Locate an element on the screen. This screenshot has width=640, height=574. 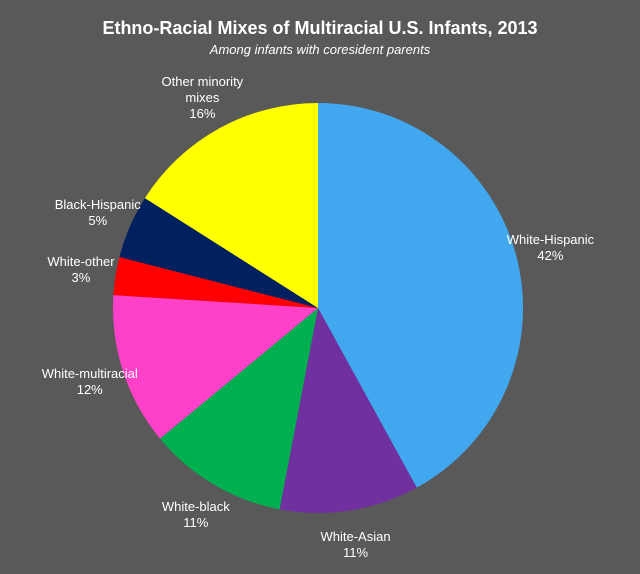
slice-label: Other minority mixes 16% is located at coordinates (202, 98).